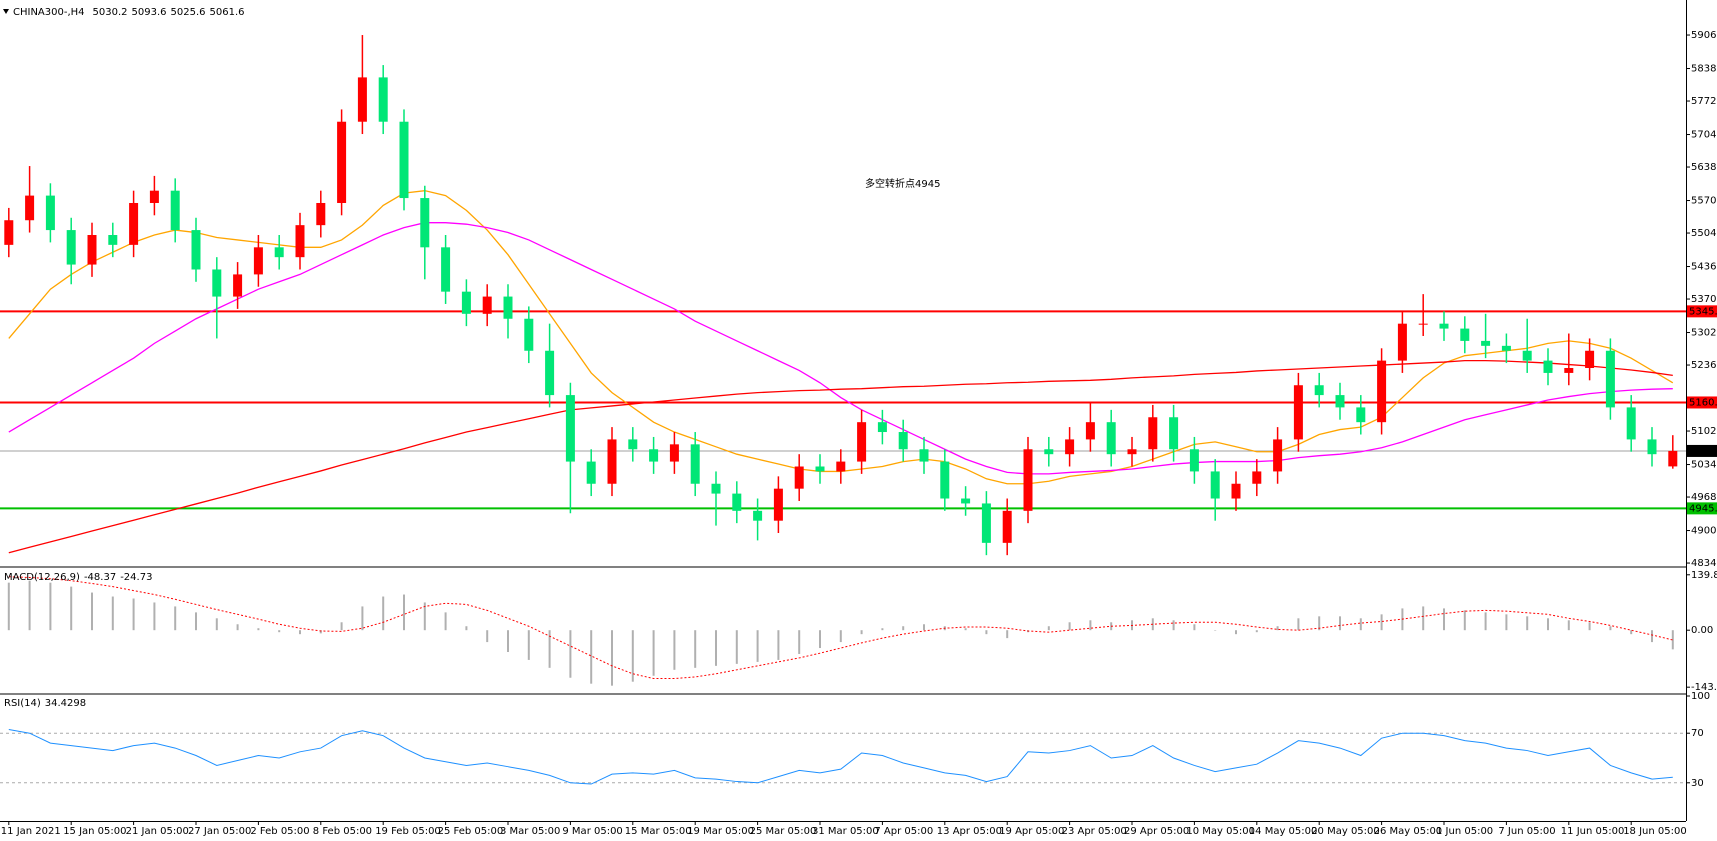 The image size is (1717, 841). I want to click on y-tick-label: 5638.0, so click(1704, 167).